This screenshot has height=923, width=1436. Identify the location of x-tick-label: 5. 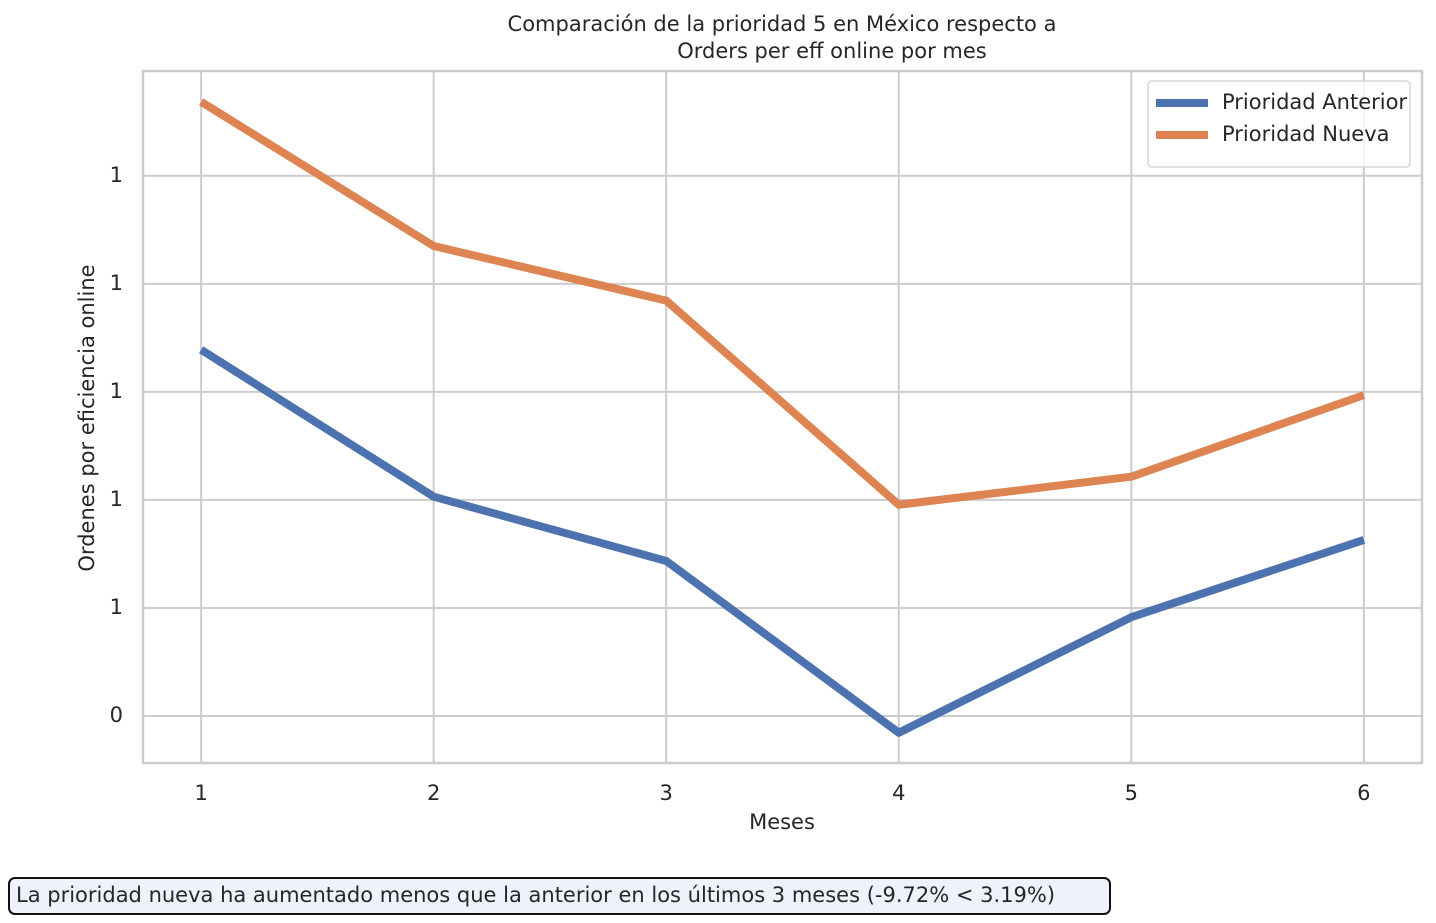
(1131, 793).